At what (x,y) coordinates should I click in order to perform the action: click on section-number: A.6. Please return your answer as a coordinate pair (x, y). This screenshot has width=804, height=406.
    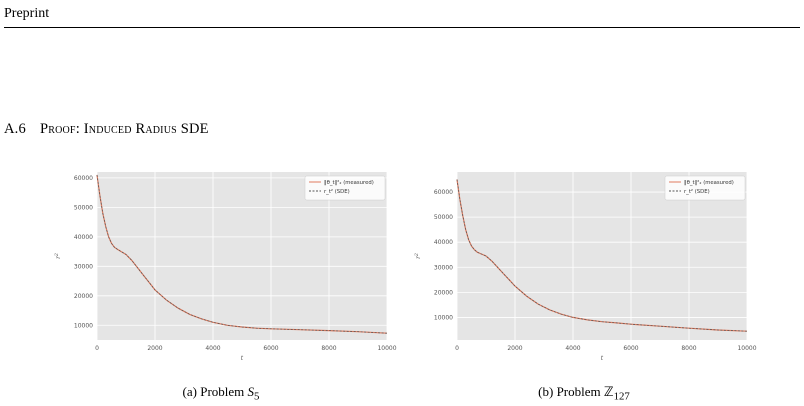
    Looking at the image, I should click on (15, 129).